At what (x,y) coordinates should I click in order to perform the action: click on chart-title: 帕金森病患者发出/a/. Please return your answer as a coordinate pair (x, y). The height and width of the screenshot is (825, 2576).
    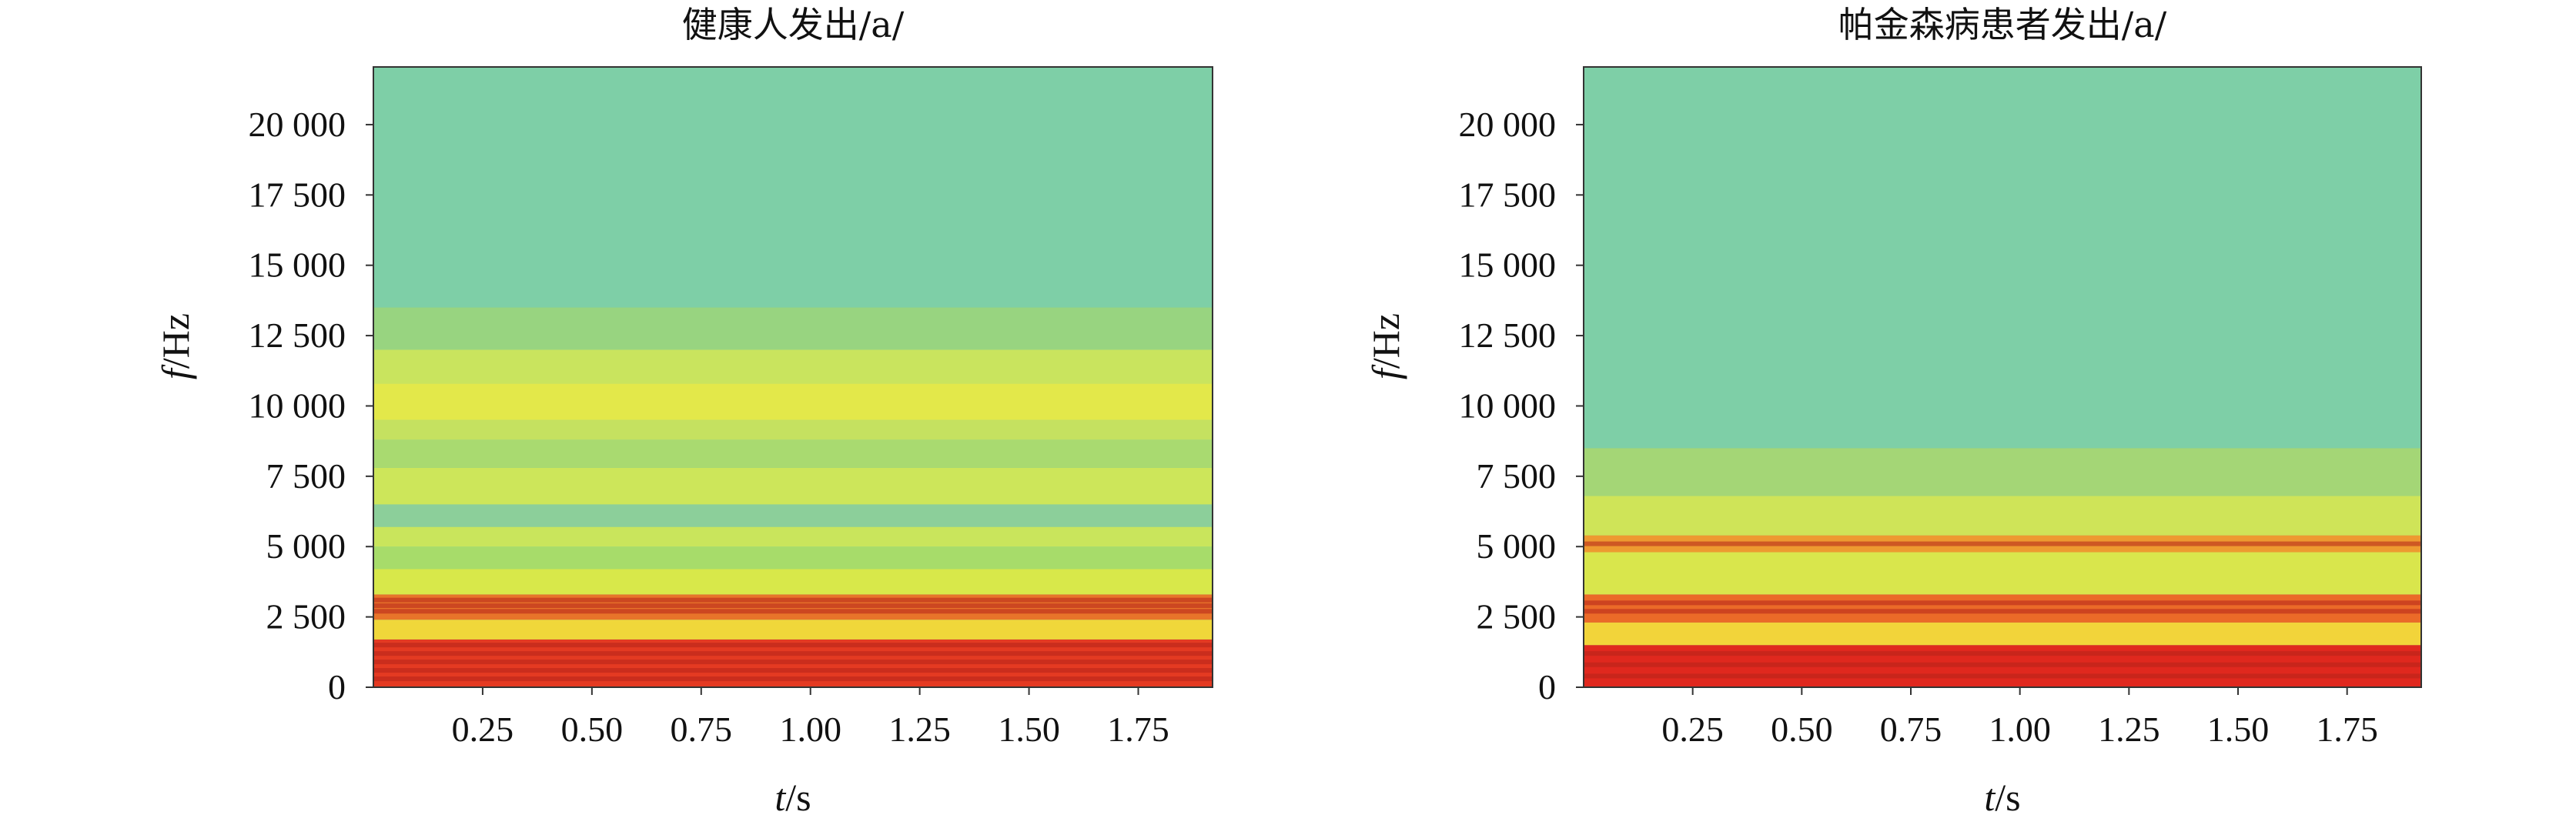
    Looking at the image, I should click on (2002, 24).